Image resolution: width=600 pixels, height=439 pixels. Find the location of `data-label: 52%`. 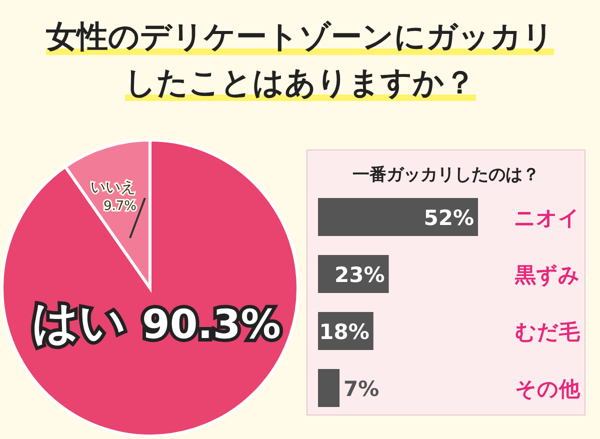

data-label: 52% is located at coordinates (449, 218).